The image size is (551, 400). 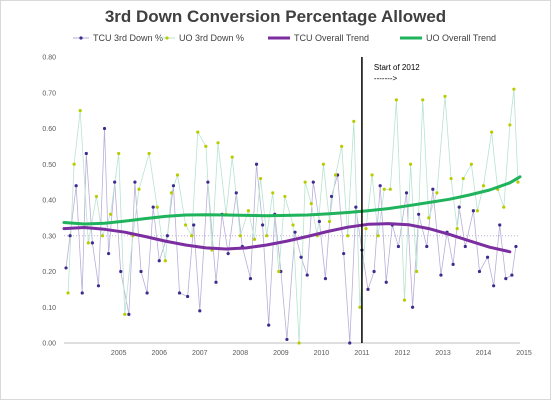 I want to click on x-tick-label: 2010, so click(x=322, y=353).